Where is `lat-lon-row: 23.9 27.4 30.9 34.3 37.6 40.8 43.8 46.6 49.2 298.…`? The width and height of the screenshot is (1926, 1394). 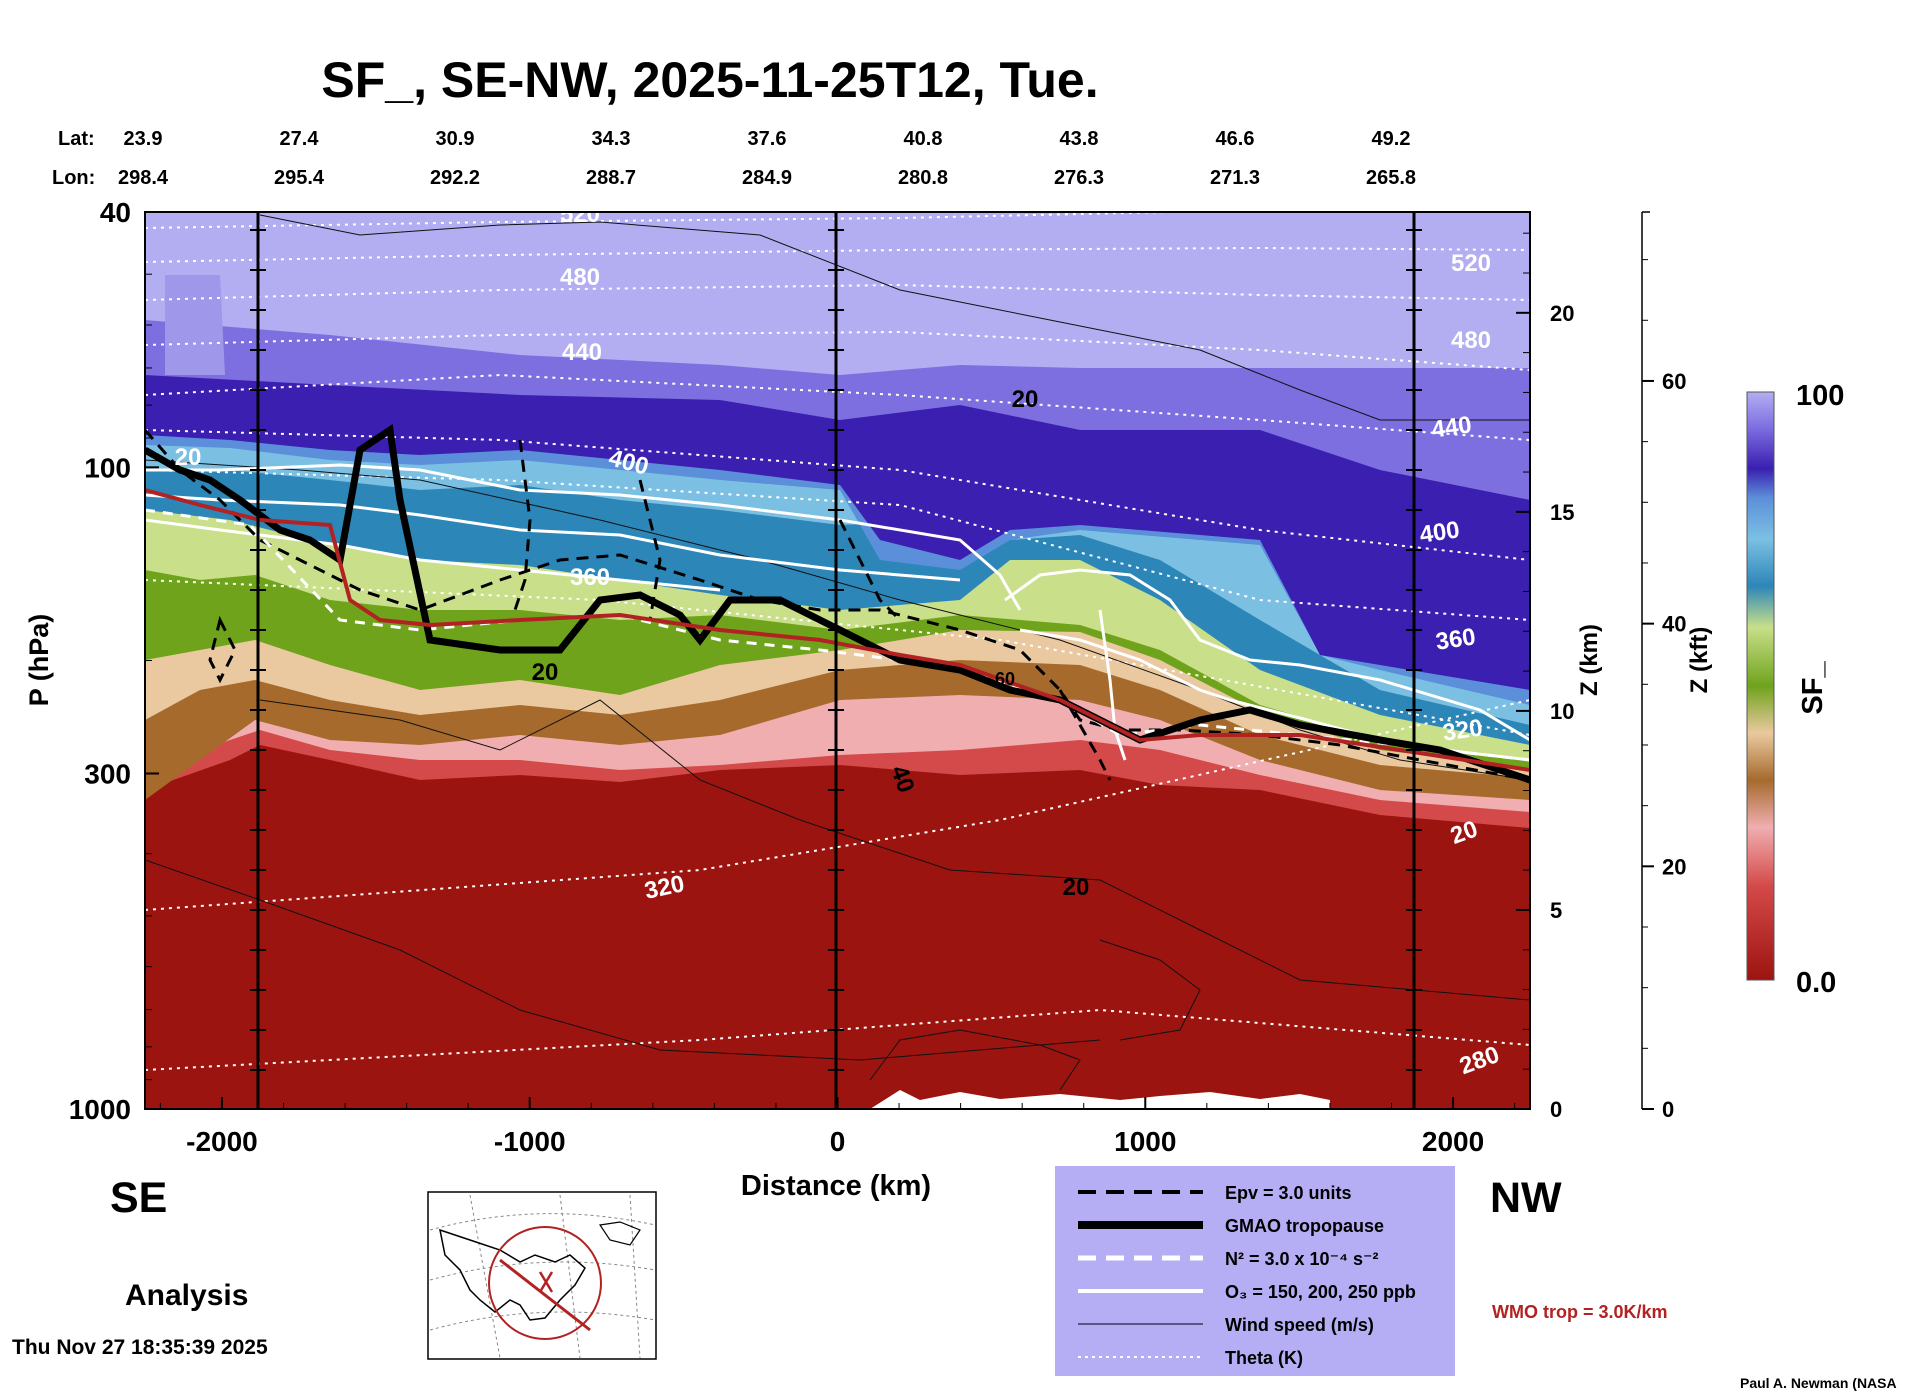 lat-lon-row: 23.9 27.4 30.9 34.3 37.6 40.8 43.8 46.6 49.2 298.… is located at coordinates (767, 158).